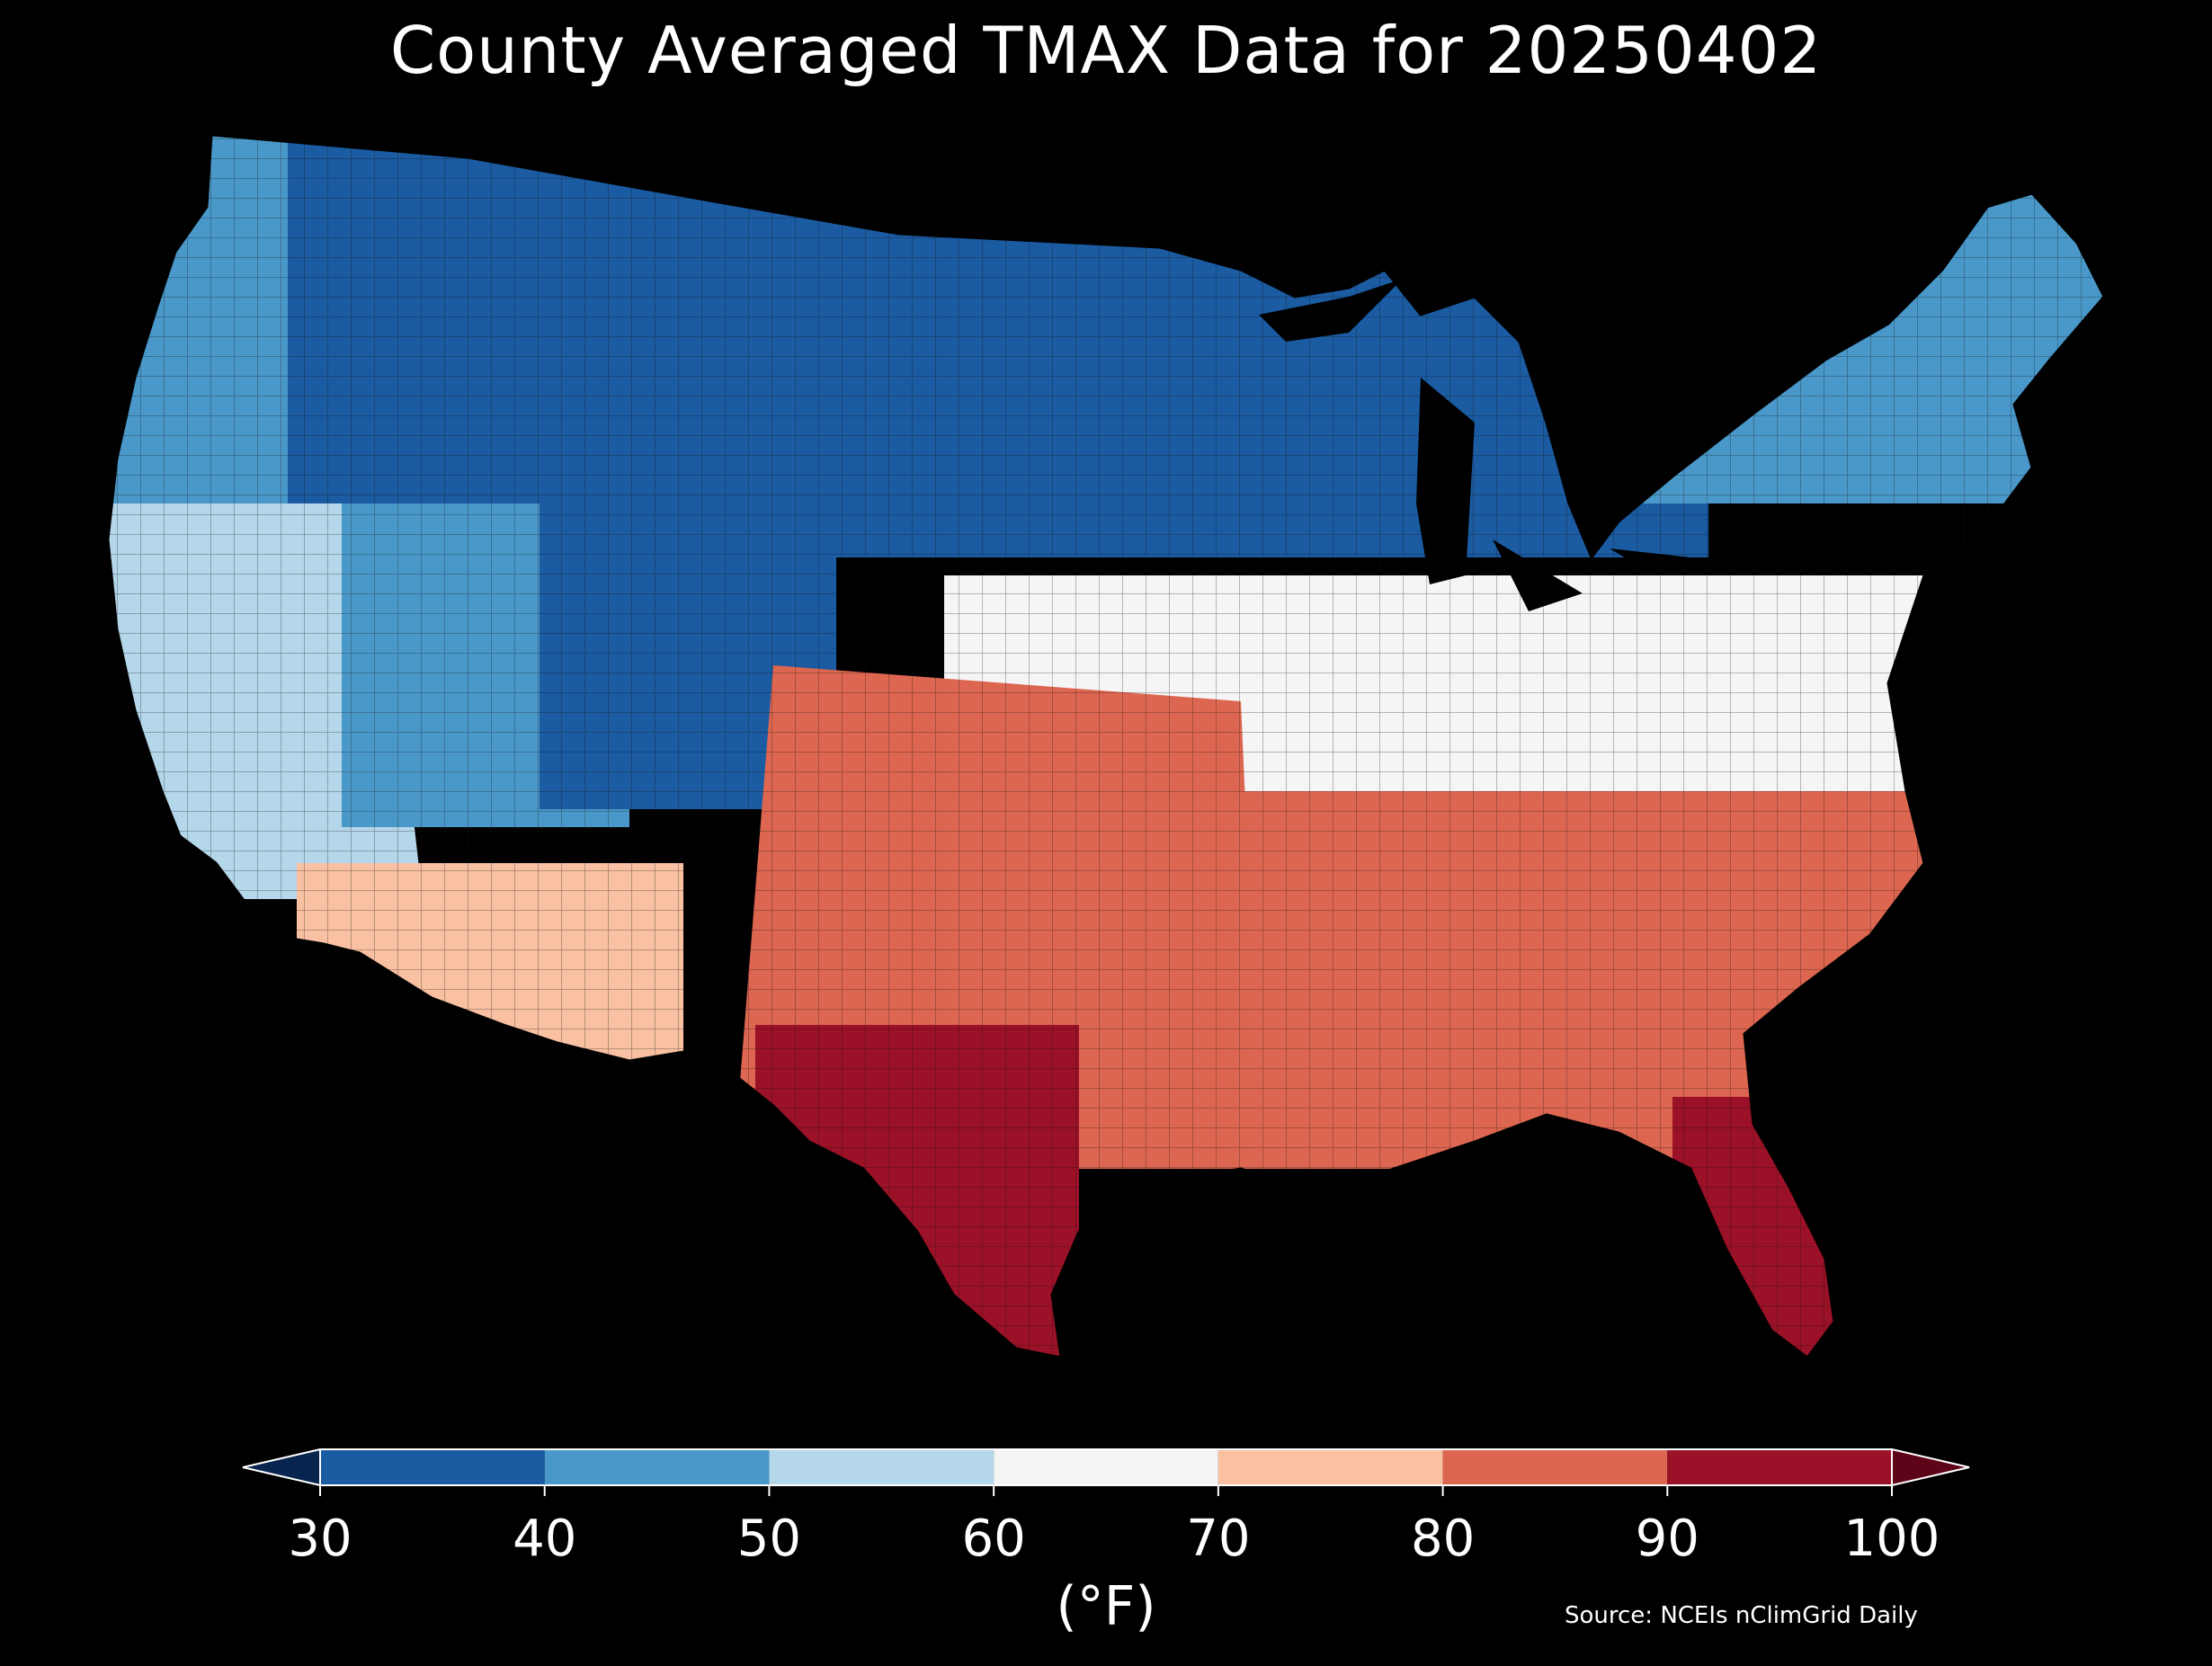 The width and height of the screenshot is (2212, 1666). What do you see at coordinates (1667, 1539) in the screenshot?
I see `colorbar-tick-label: 90` at bounding box center [1667, 1539].